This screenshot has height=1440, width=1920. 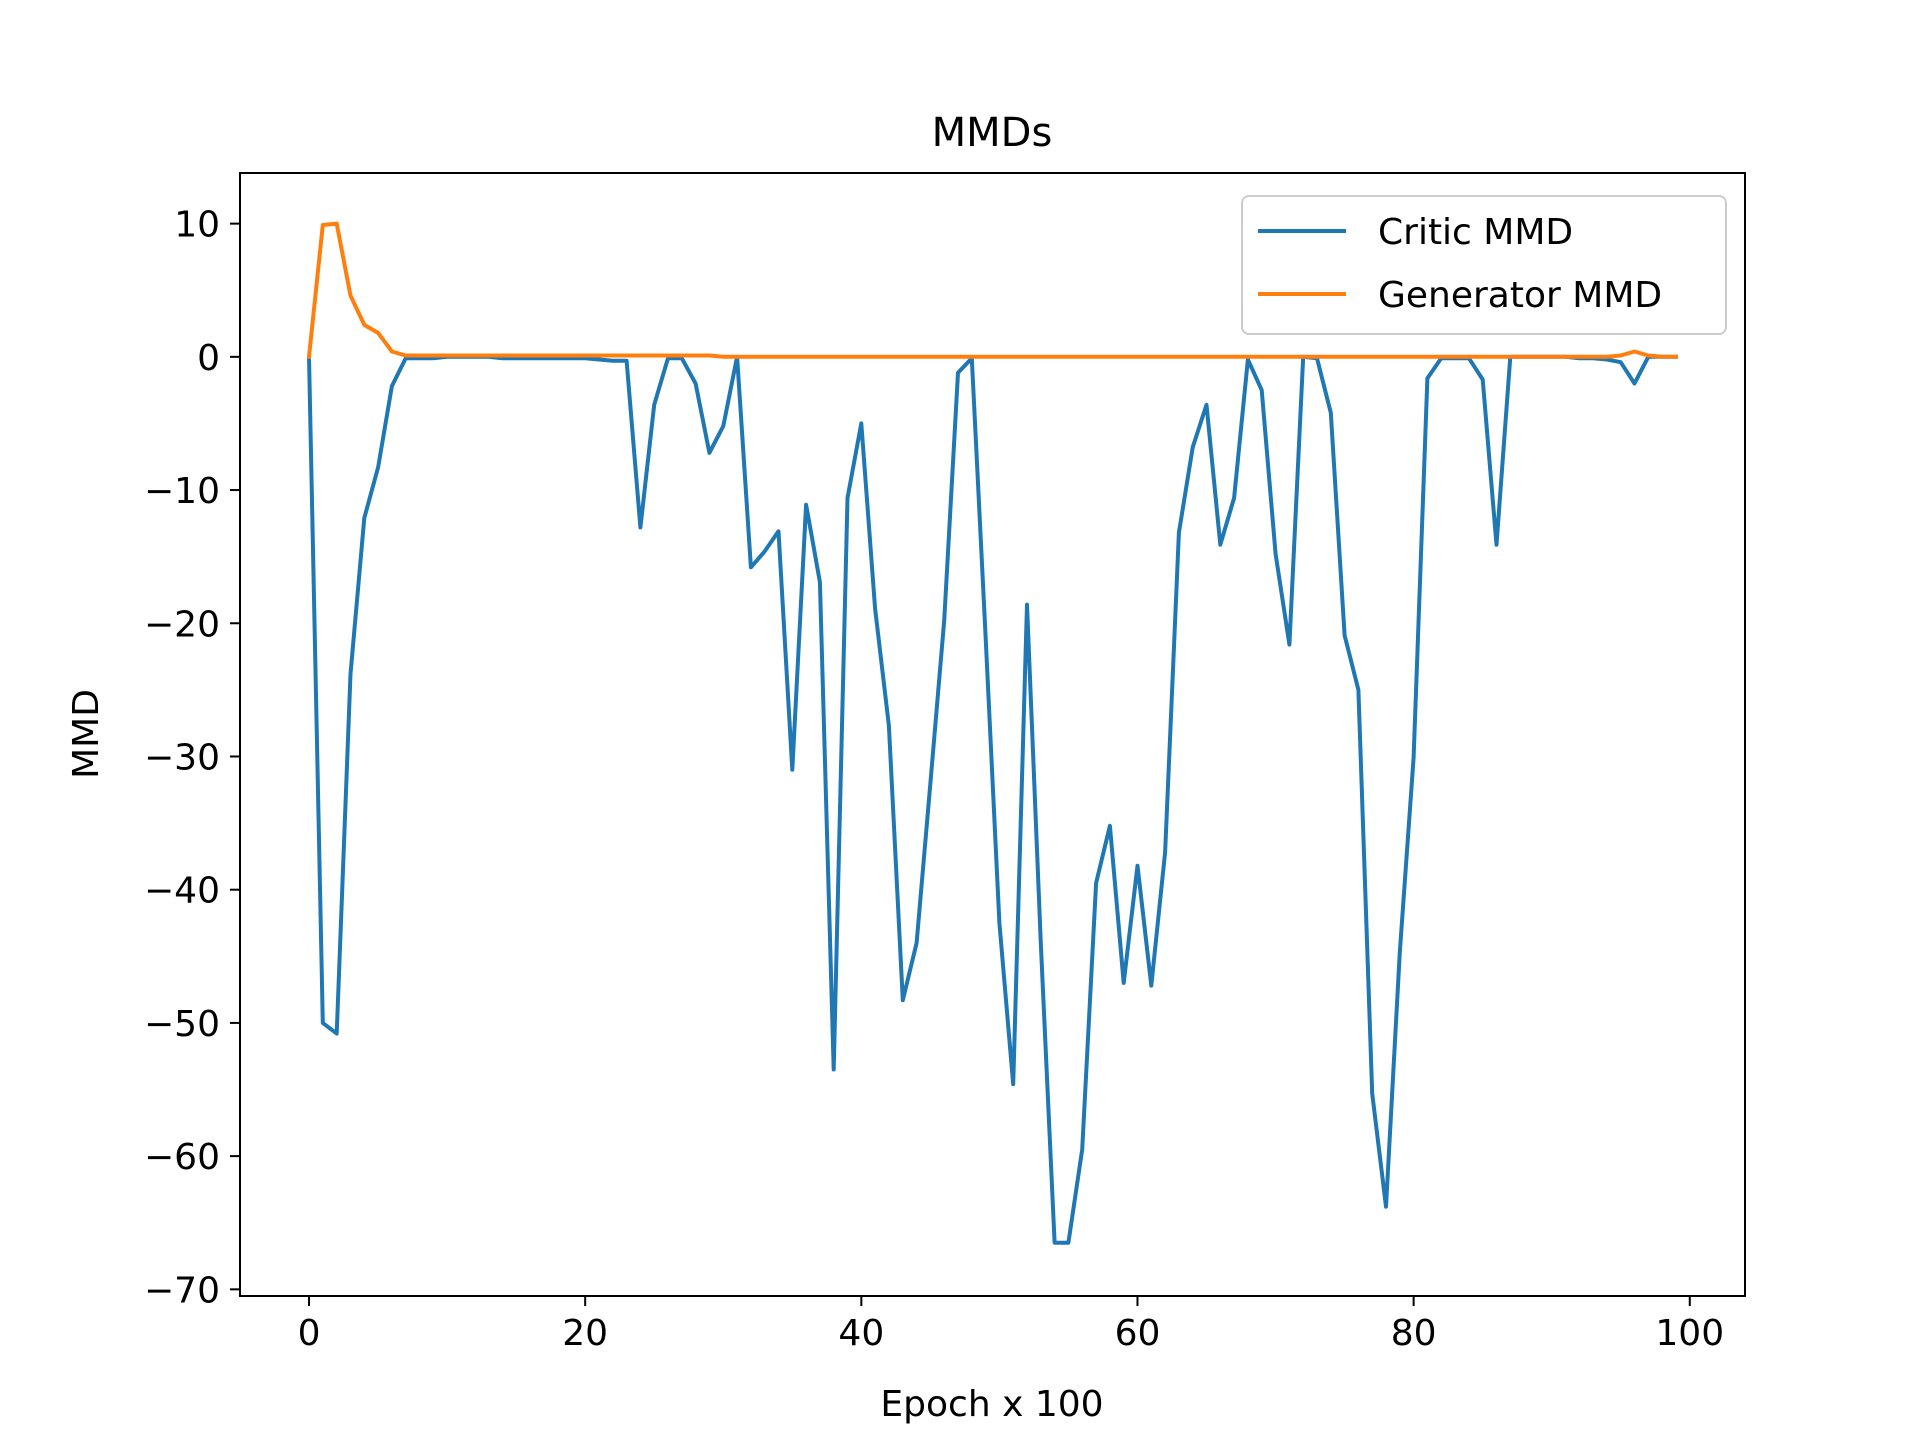 I want to click on y-tick-label: −60, so click(x=182, y=1157).